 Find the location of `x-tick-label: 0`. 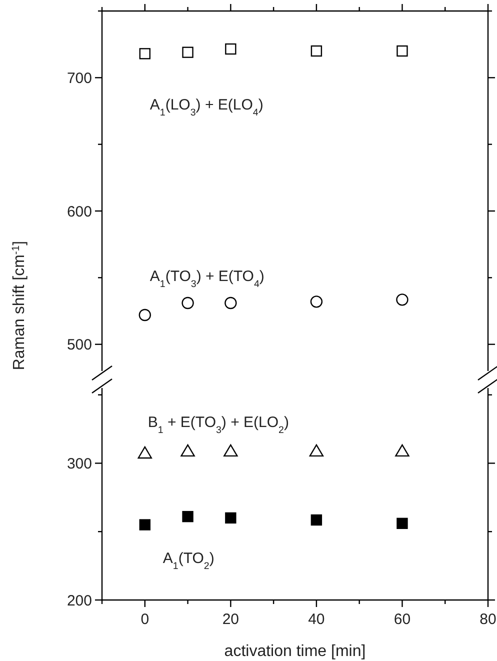

x-tick-label: 0 is located at coordinates (145, 619).